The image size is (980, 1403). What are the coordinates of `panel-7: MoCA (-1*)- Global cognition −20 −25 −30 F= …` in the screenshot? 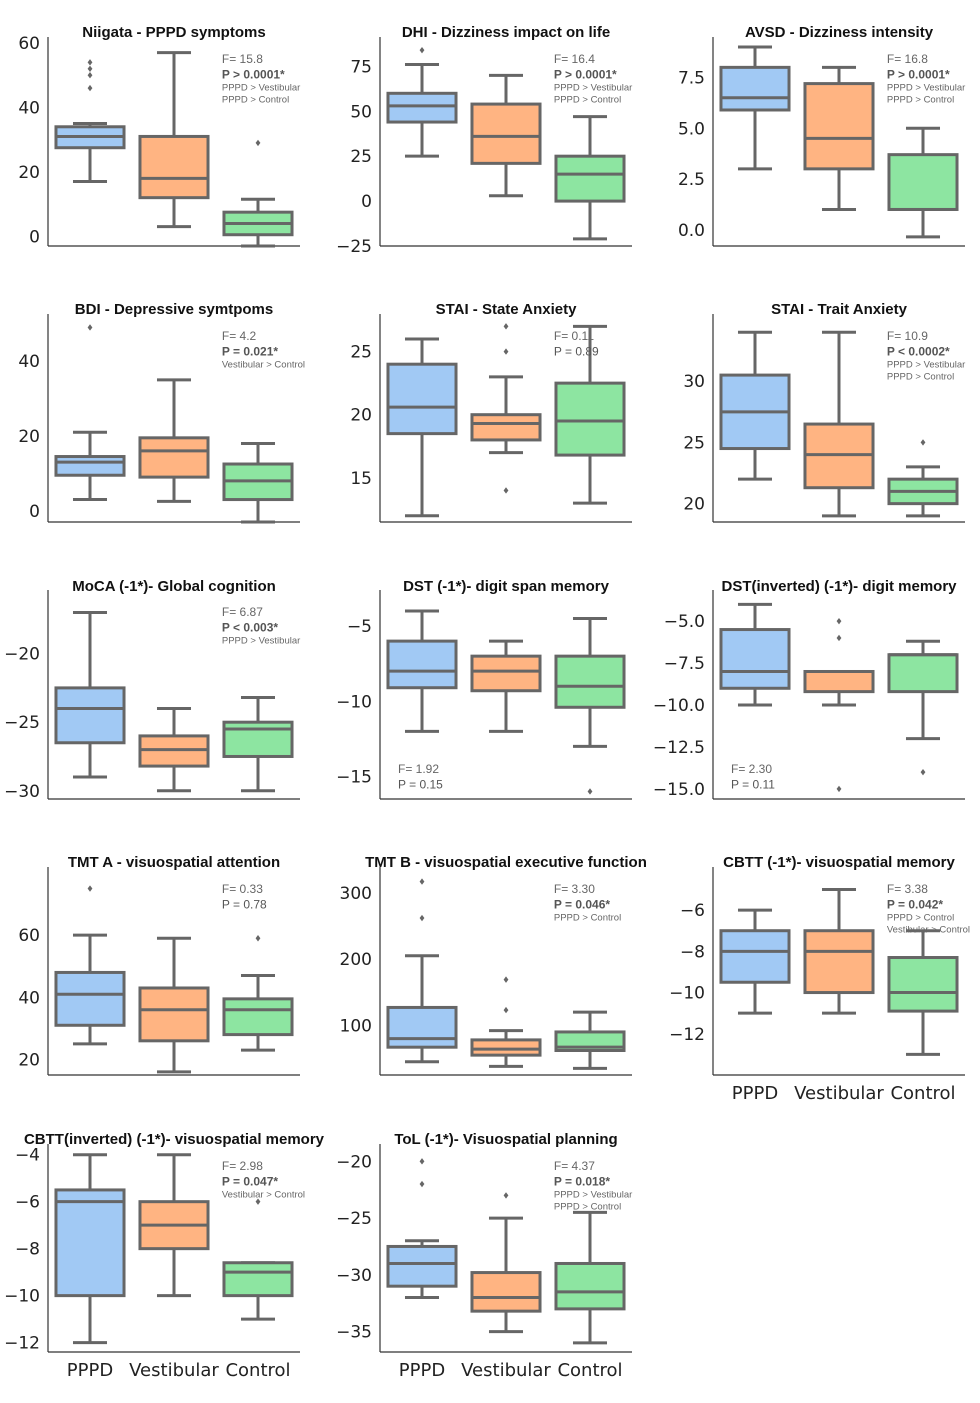 It's located at (152, 690).